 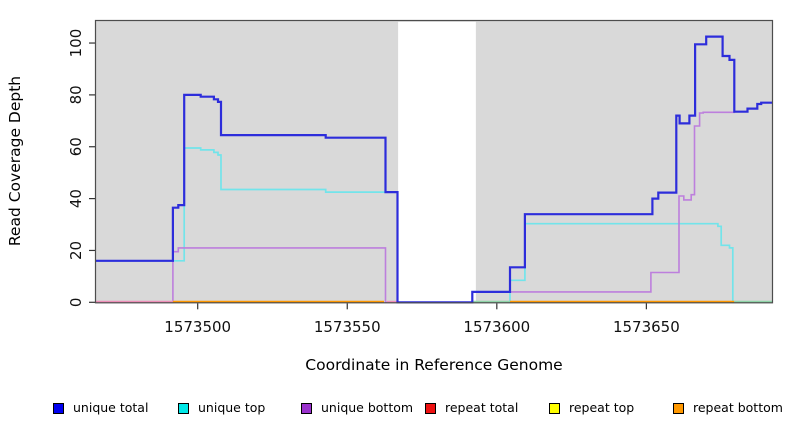 I want to click on legend-item-unique-top: unique top, so click(x=221, y=408).